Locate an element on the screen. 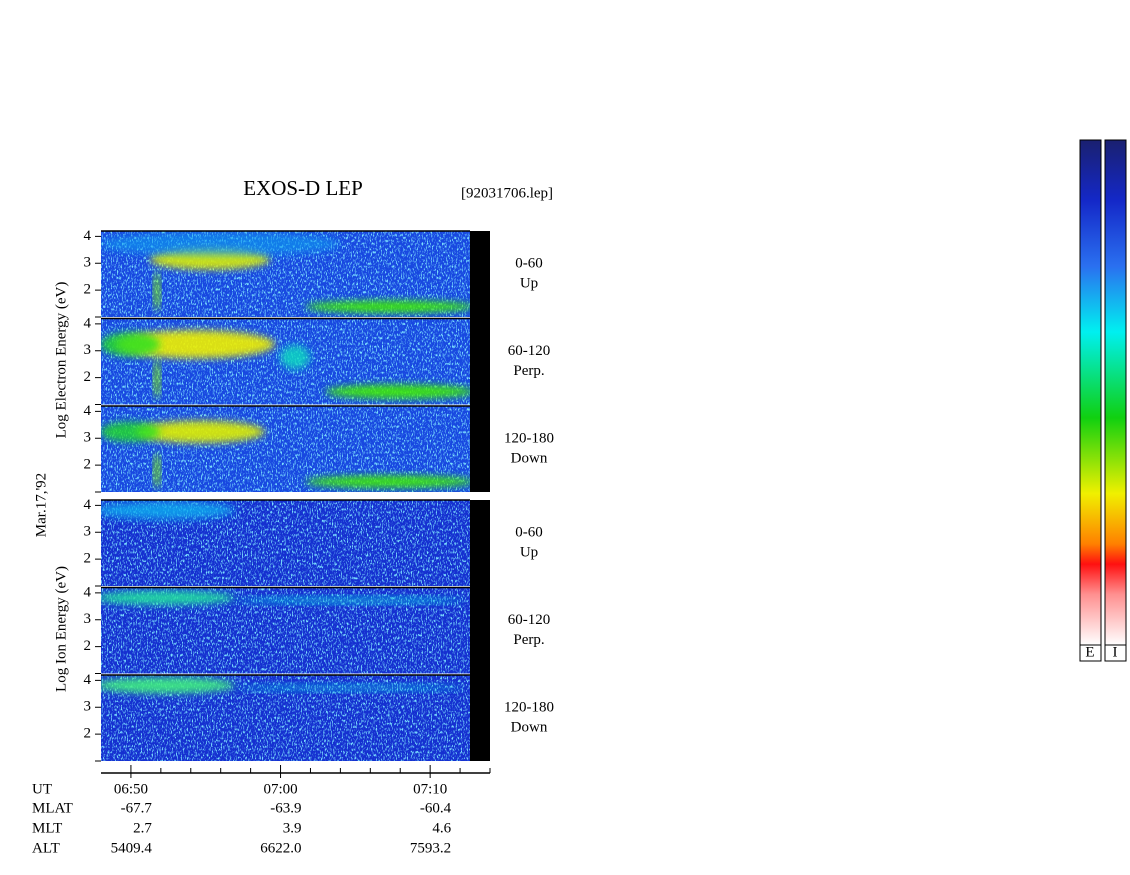  x-tick-label: 07:00 is located at coordinates (280, 789).